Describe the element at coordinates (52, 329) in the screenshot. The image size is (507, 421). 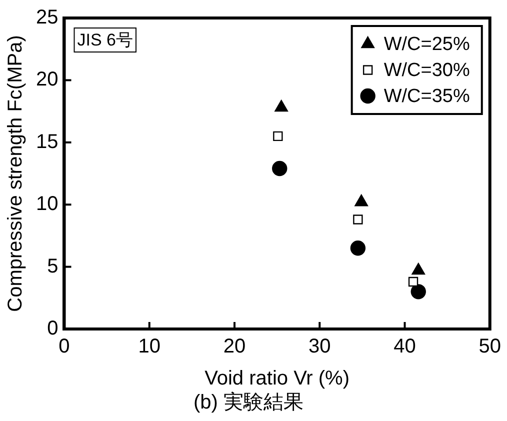
I see `y-tick-label: 0` at that location.